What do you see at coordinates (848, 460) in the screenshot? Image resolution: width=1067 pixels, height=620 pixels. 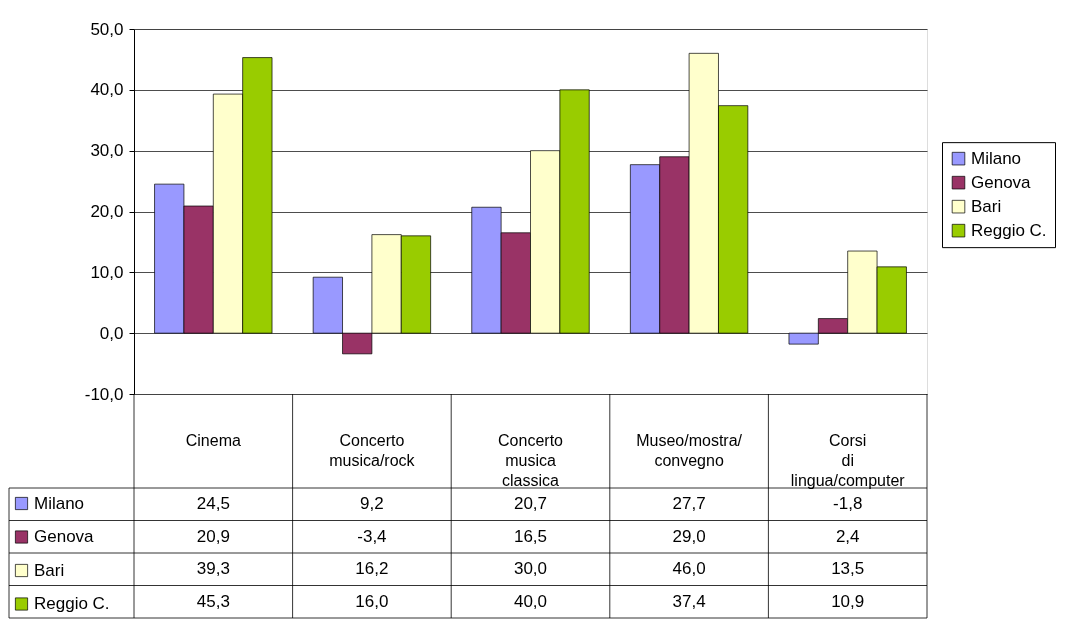 I see `x-tick-label: Corsi di lingua/computer` at bounding box center [848, 460].